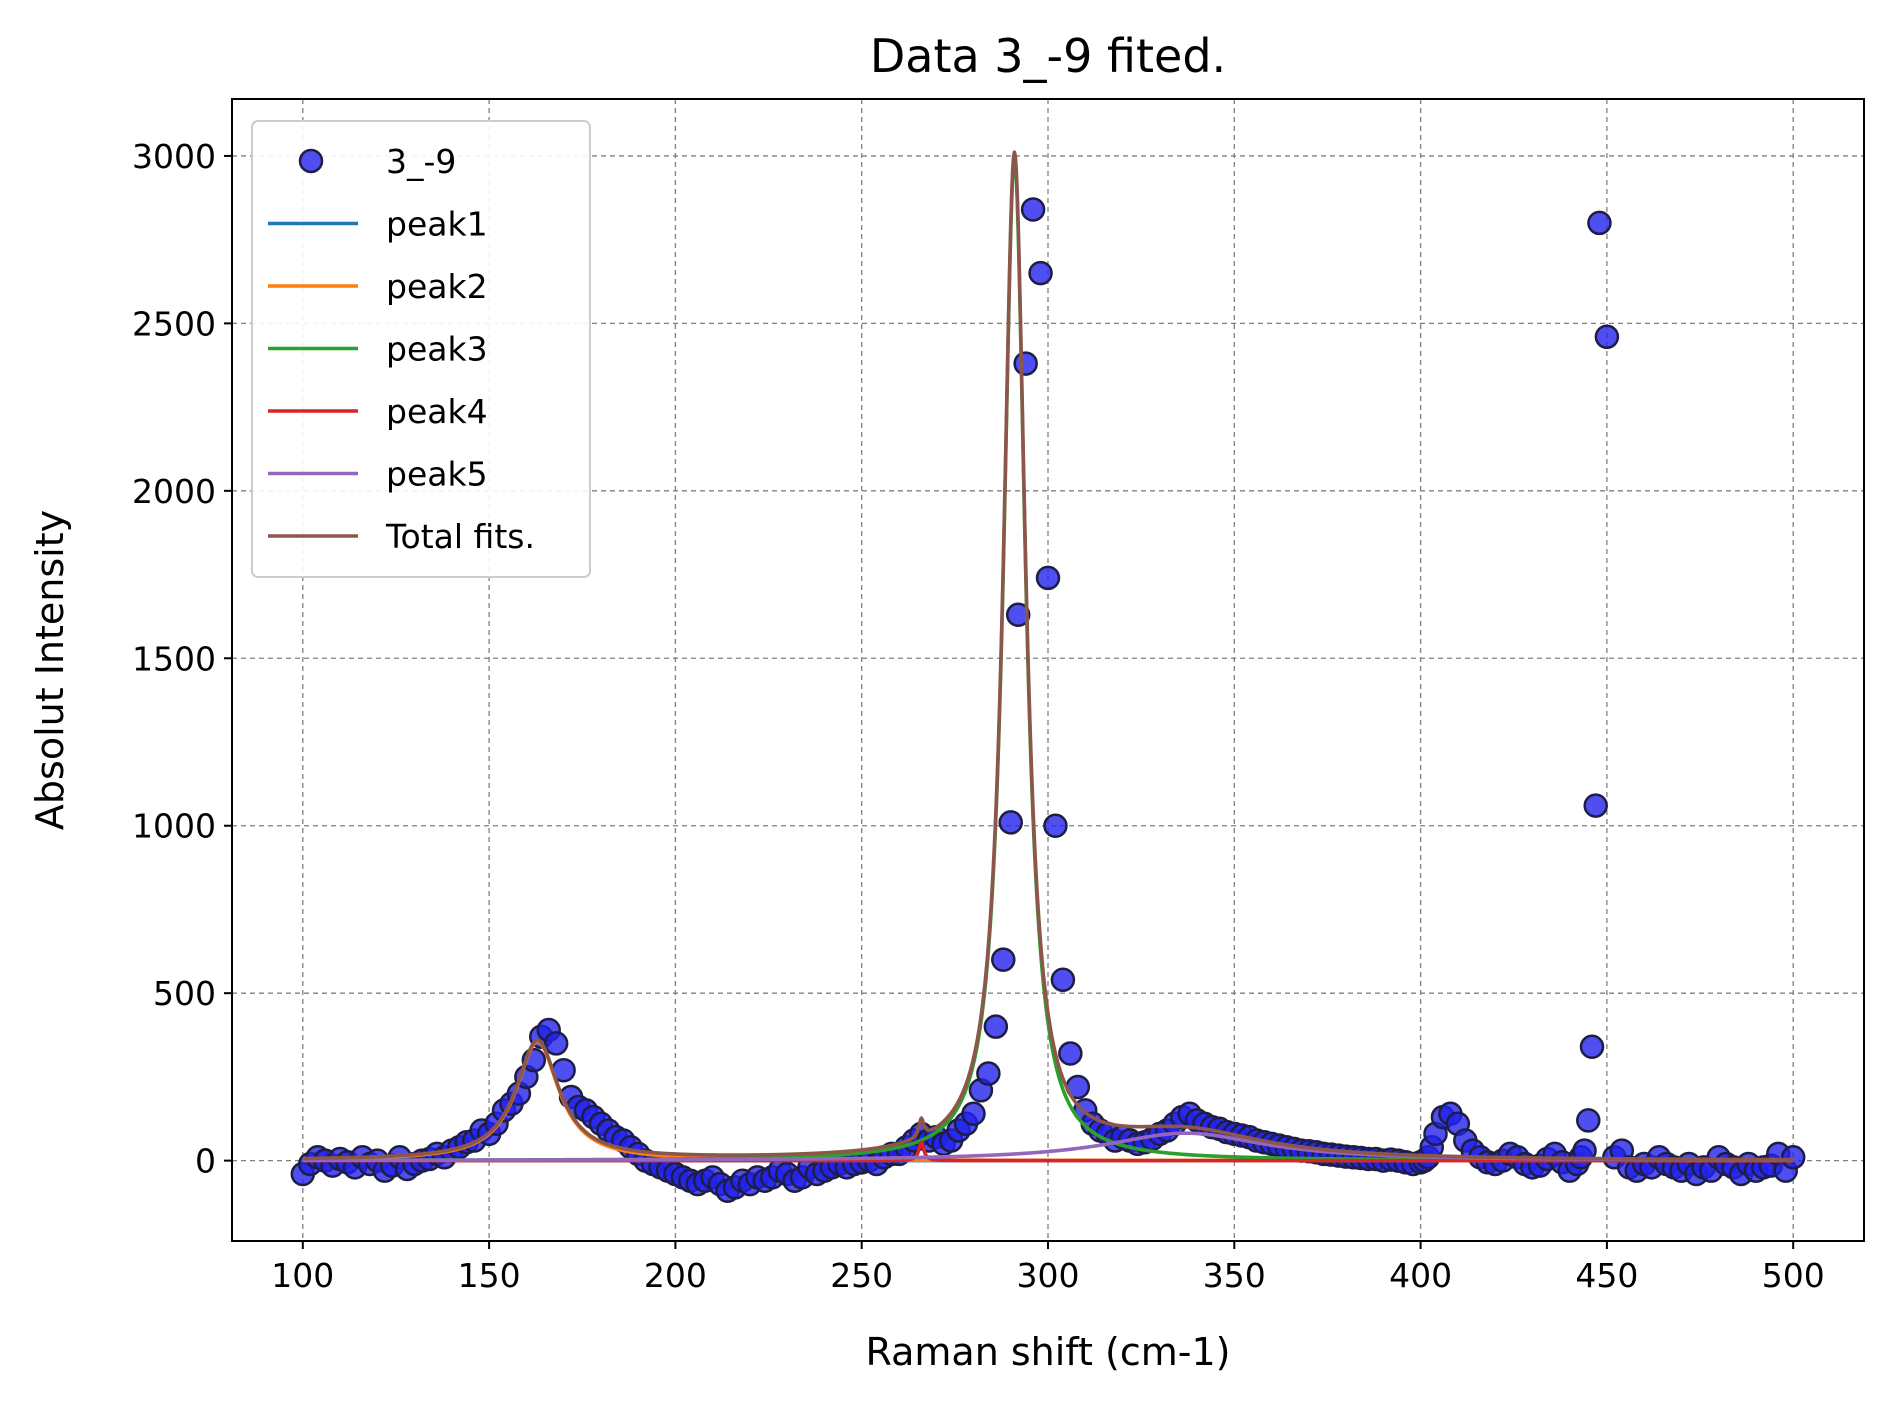  Describe the element at coordinates (302, 1275) in the screenshot. I see `x-tick-label: 100` at that location.